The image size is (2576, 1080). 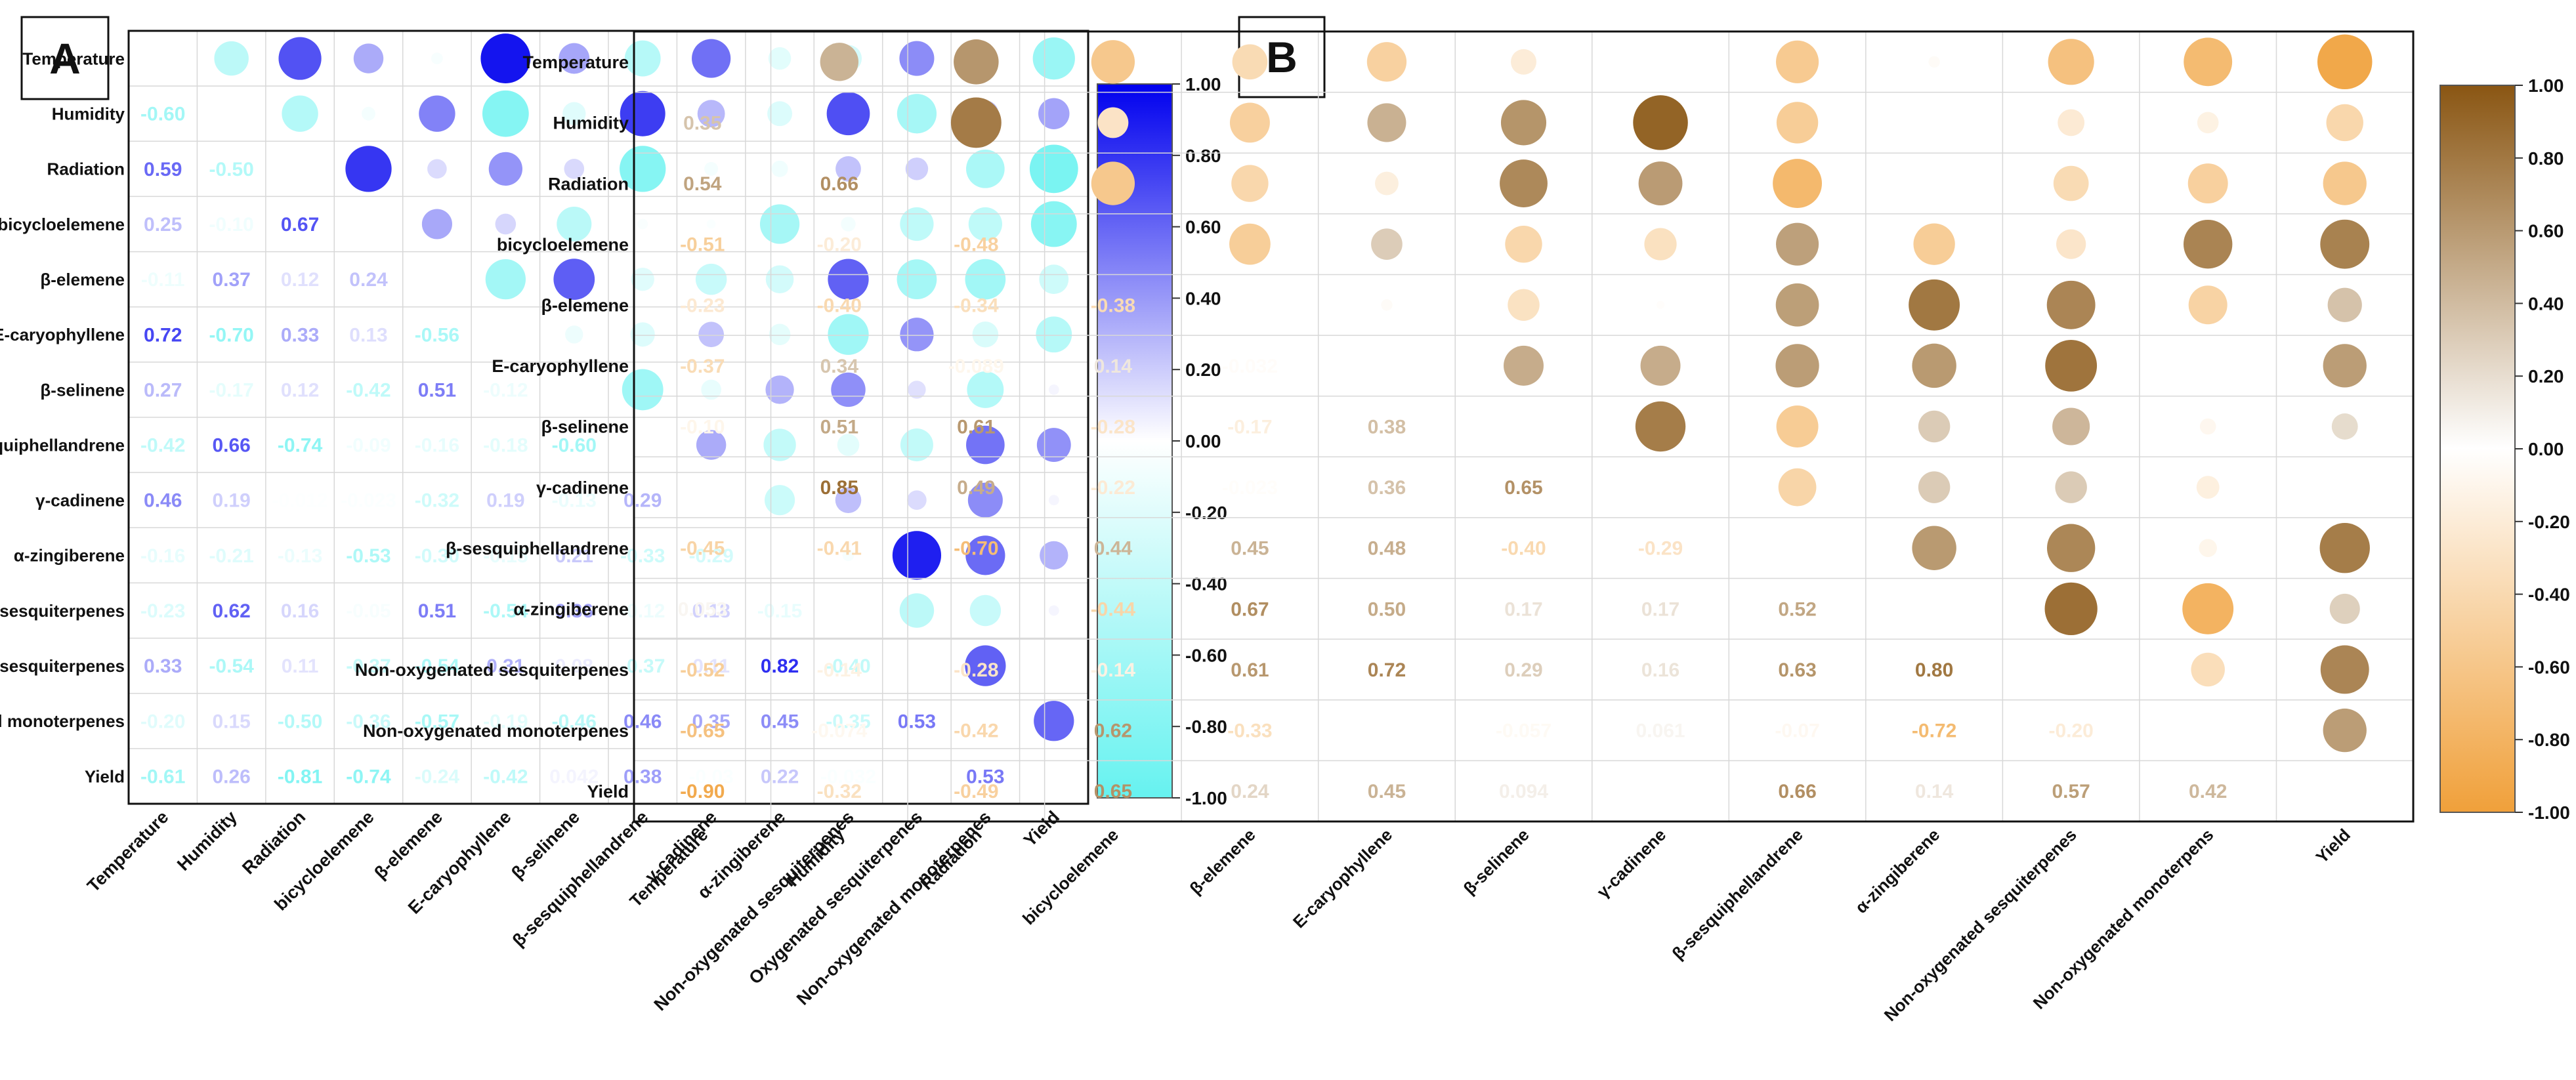 I want to click on correlation-value: -0.61, so click(x=162, y=777).